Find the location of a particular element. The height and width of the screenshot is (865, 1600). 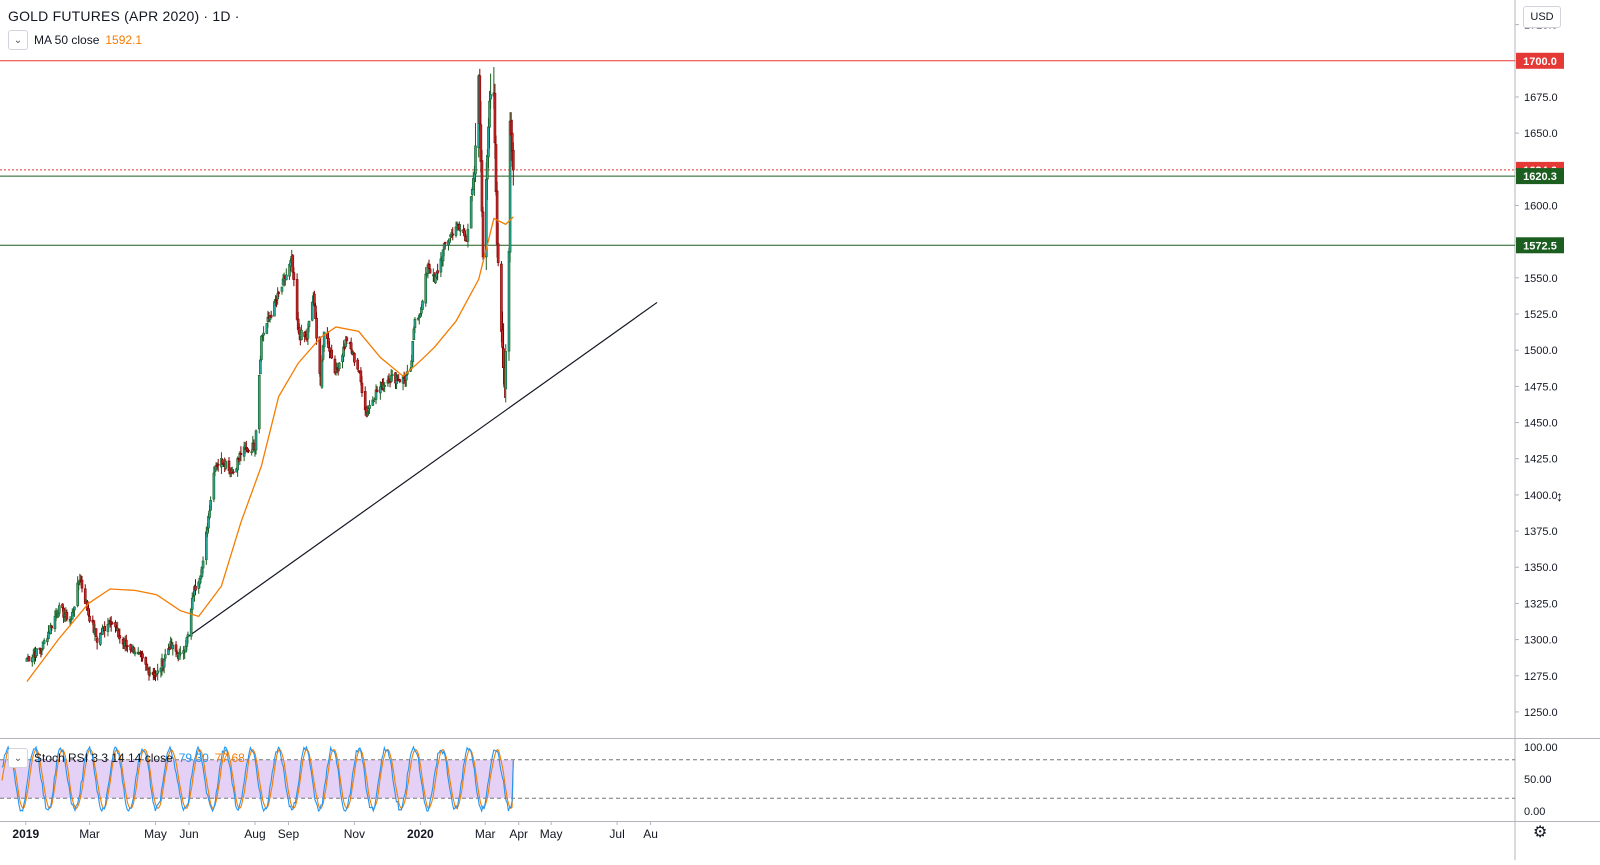

gear-icon: ⚙ is located at coordinates (1540, 832).